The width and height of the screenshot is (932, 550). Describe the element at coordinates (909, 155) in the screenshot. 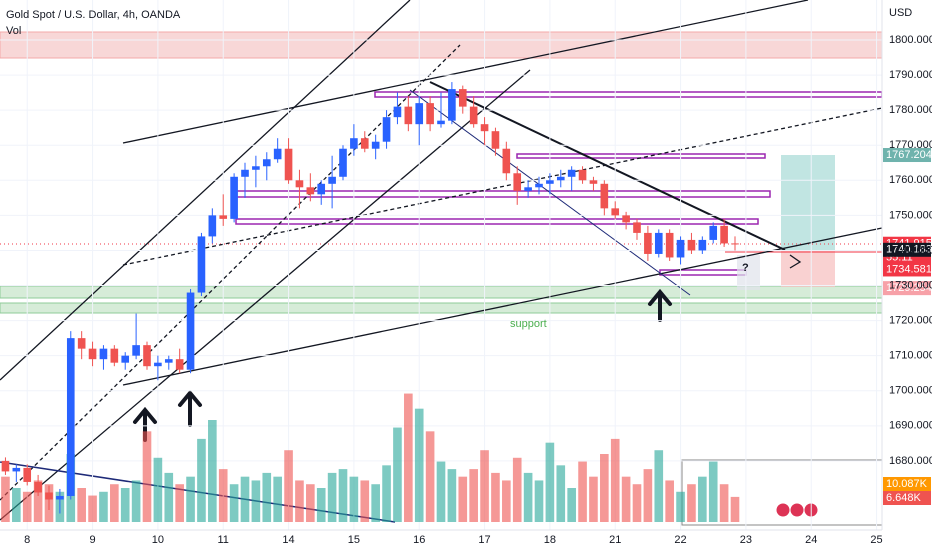

I see `price-tag-label: 1767.204` at that location.